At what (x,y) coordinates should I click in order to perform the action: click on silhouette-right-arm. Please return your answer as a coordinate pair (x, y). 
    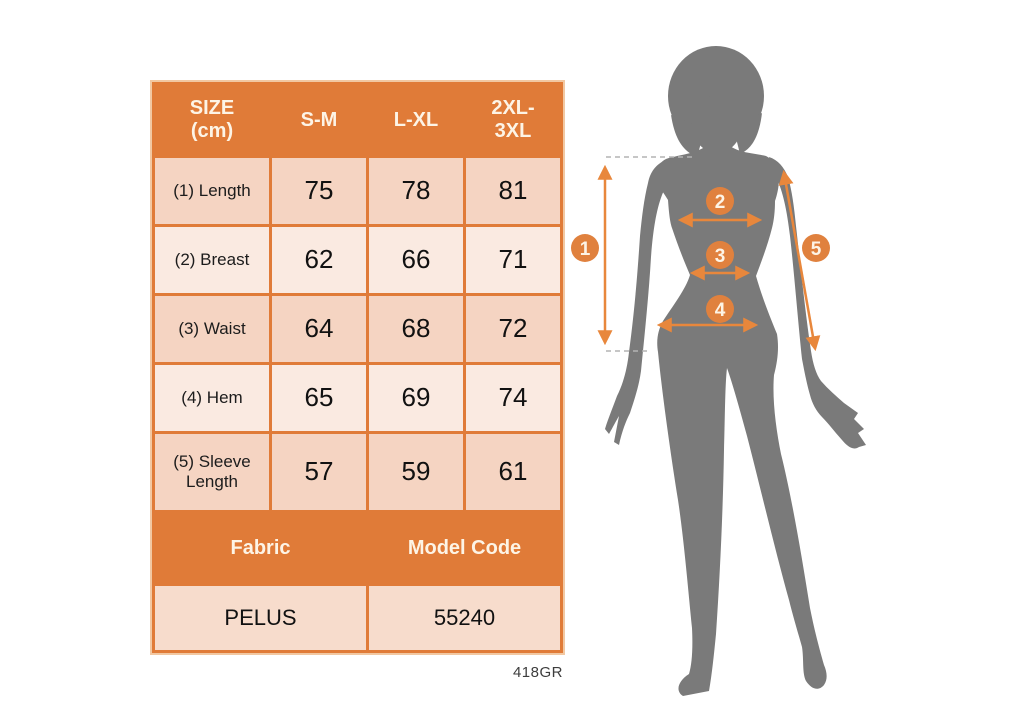
    Looking at the image, I should click on (817, 303).